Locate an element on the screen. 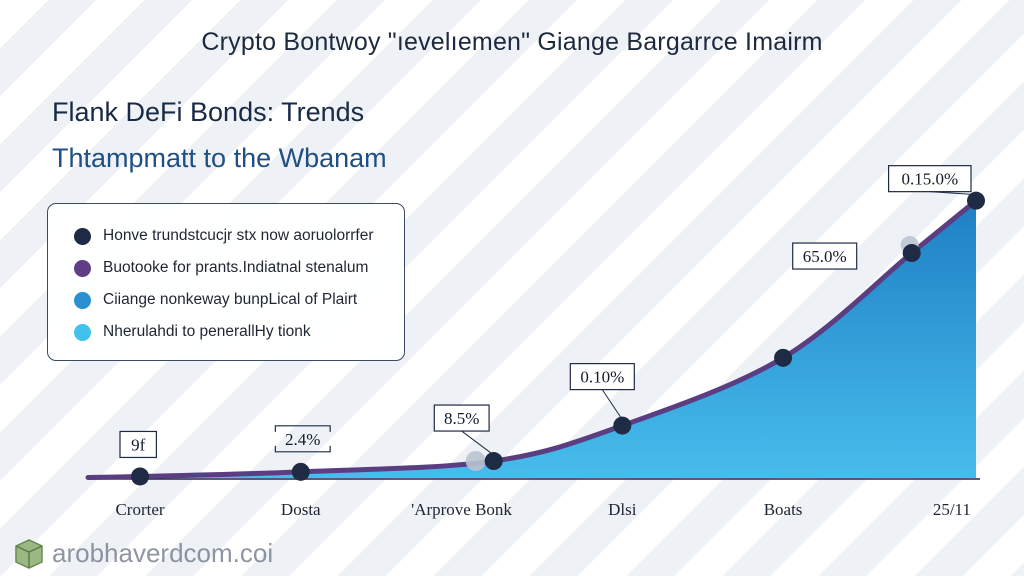 The image size is (1024, 576). legend-item: Ciiange nonkeway bunpLical of Plairt is located at coordinates (215, 300).